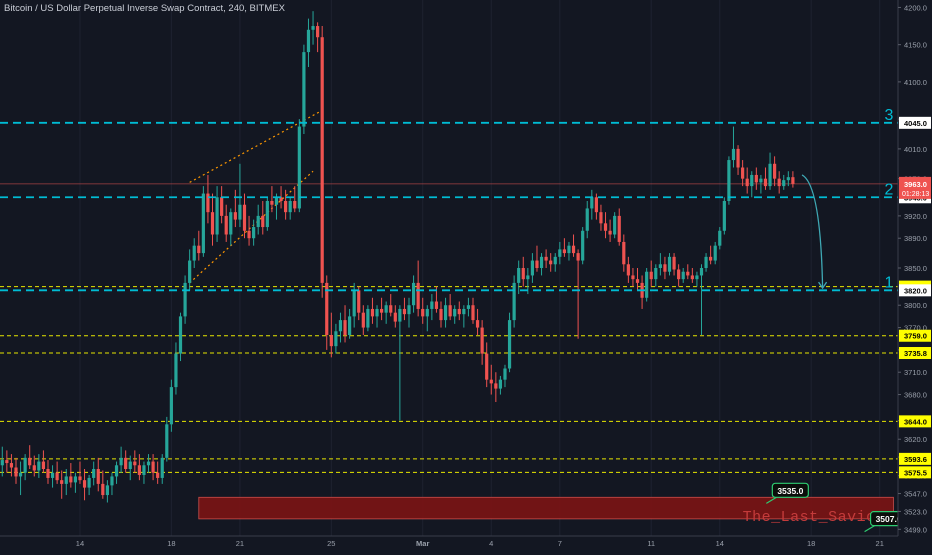 The width and height of the screenshot is (932, 555). Describe the element at coordinates (915, 459) in the screenshot. I see `yellow-price-label: 3593.6` at that location.